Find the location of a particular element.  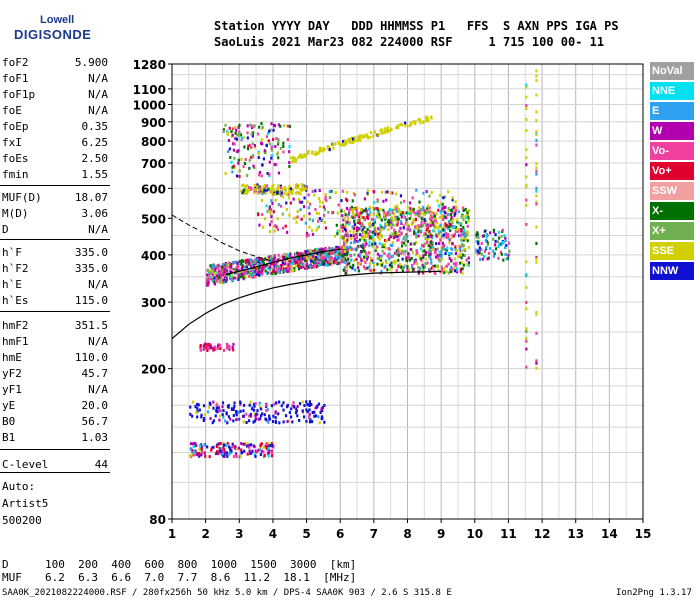

param-key: h`E is located at coordinates (12, 284).